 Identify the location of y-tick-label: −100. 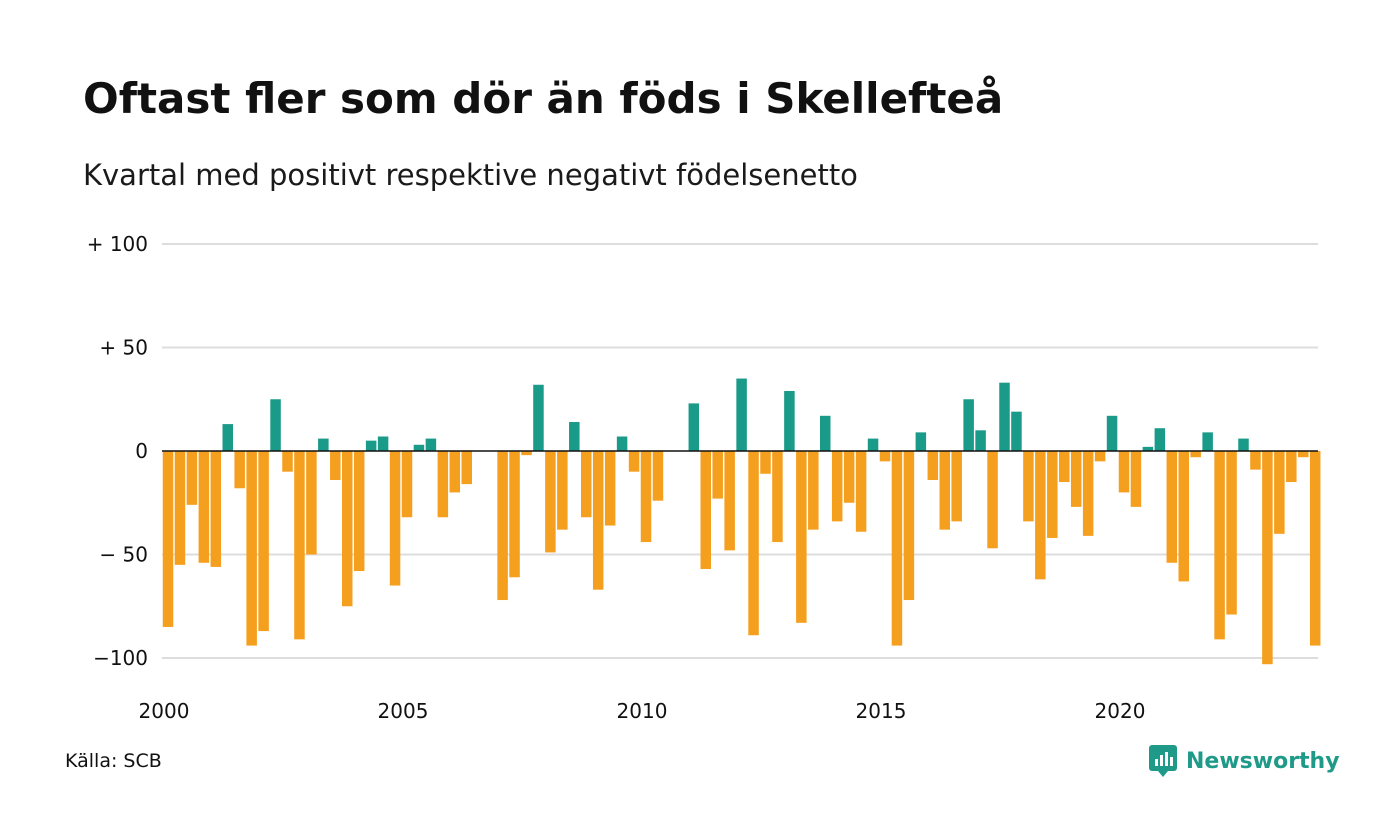
(120, 658).